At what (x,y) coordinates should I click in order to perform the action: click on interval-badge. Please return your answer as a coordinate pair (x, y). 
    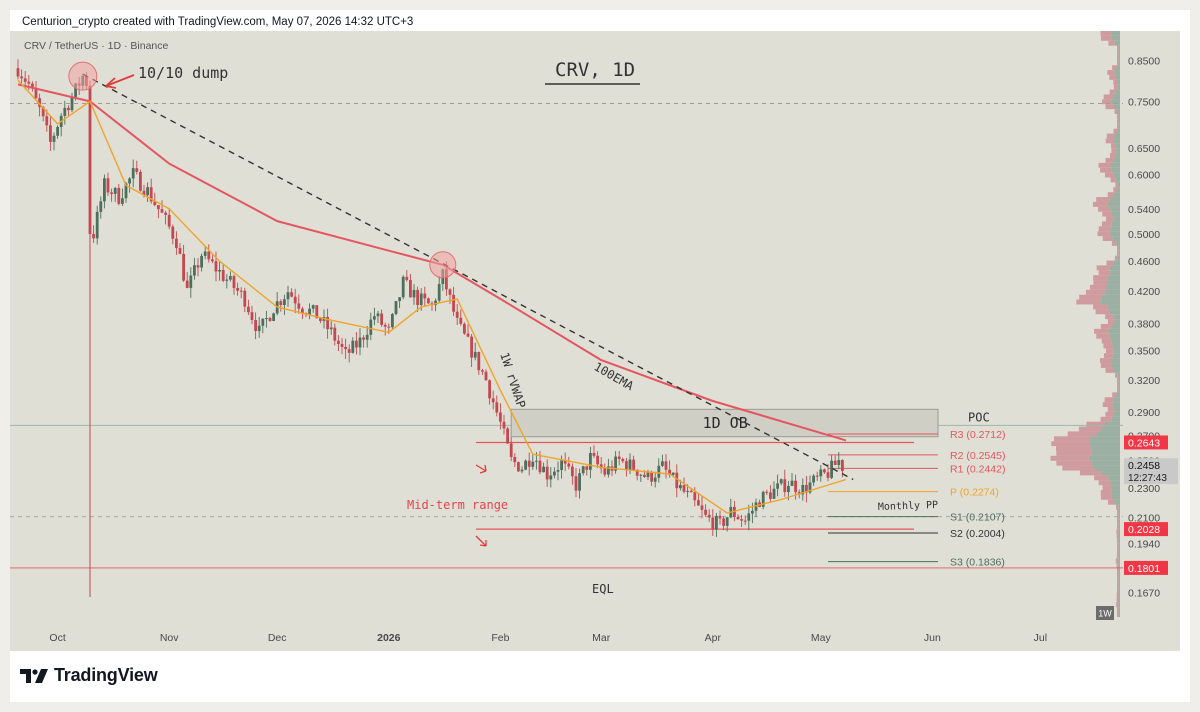
    Looking at the image, I should click on (1105, 613).